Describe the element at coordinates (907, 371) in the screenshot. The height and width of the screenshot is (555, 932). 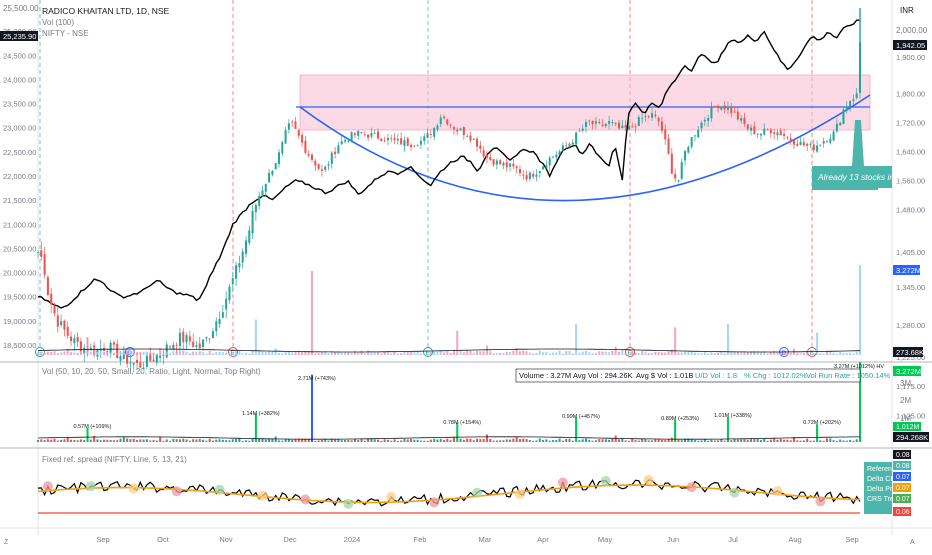
I see `pane2-last-tag` at that location.